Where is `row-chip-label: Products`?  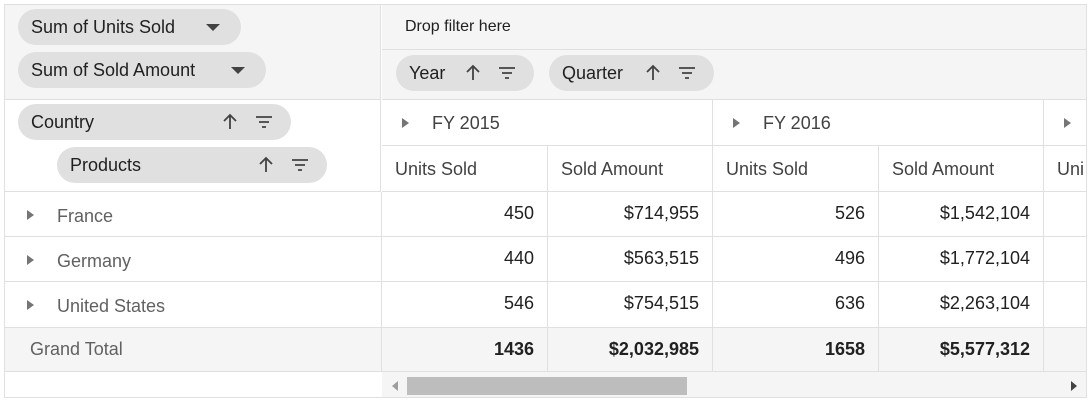 row-chip-label: Products is located at coordinates (106, 164).